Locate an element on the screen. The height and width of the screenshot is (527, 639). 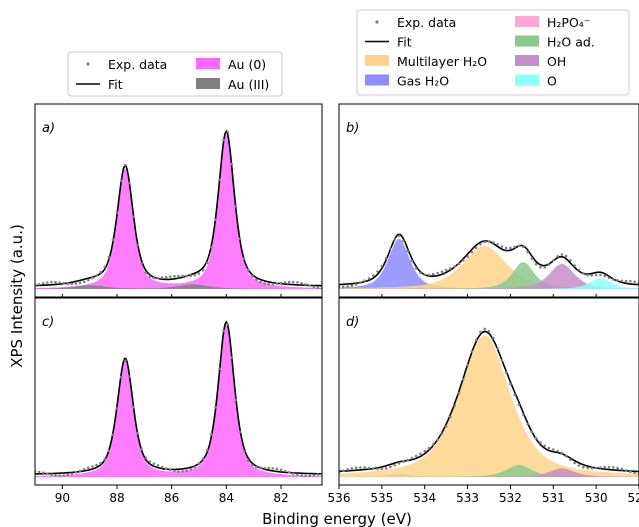
legend-label: Au (0) is located at coordinates (247, 64).